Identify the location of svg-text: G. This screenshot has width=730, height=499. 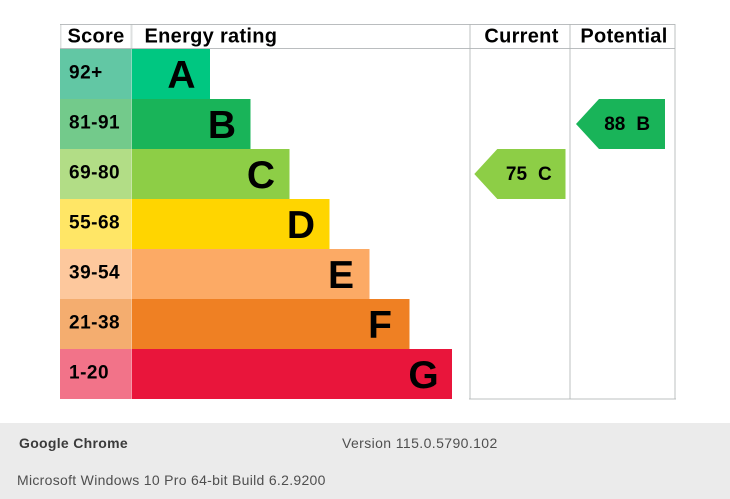
(423, 375).